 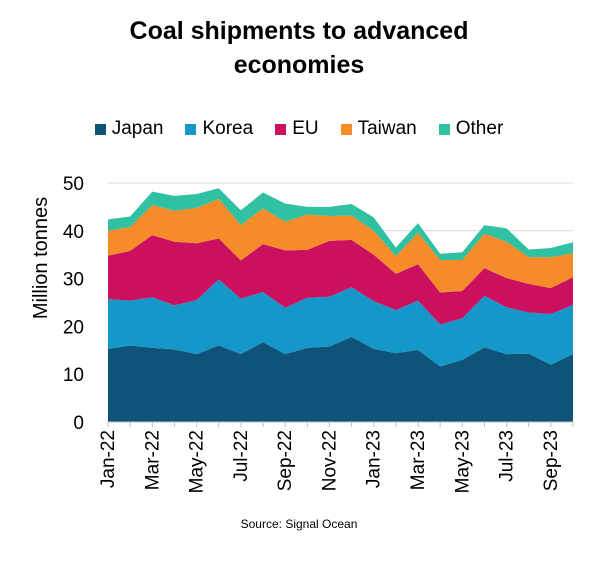 I want to click on source-note: Source: Signal Ocean, so click(x=299, y=524).